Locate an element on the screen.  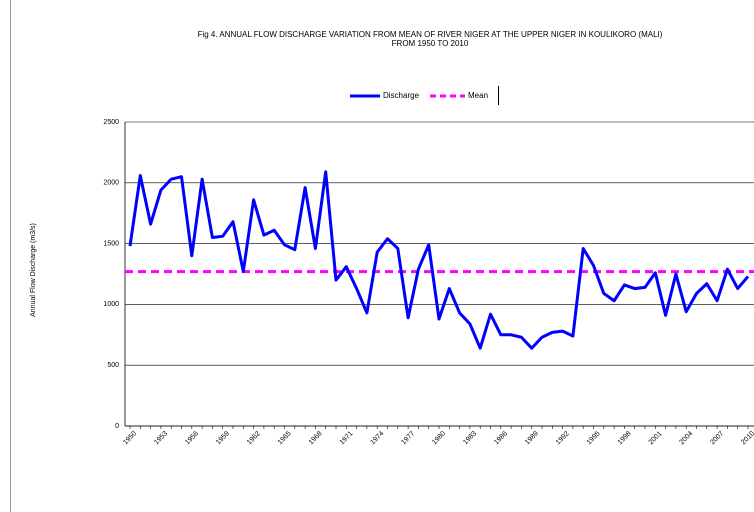
x-tick-label: 1980 is located at coordinates (439, 438).